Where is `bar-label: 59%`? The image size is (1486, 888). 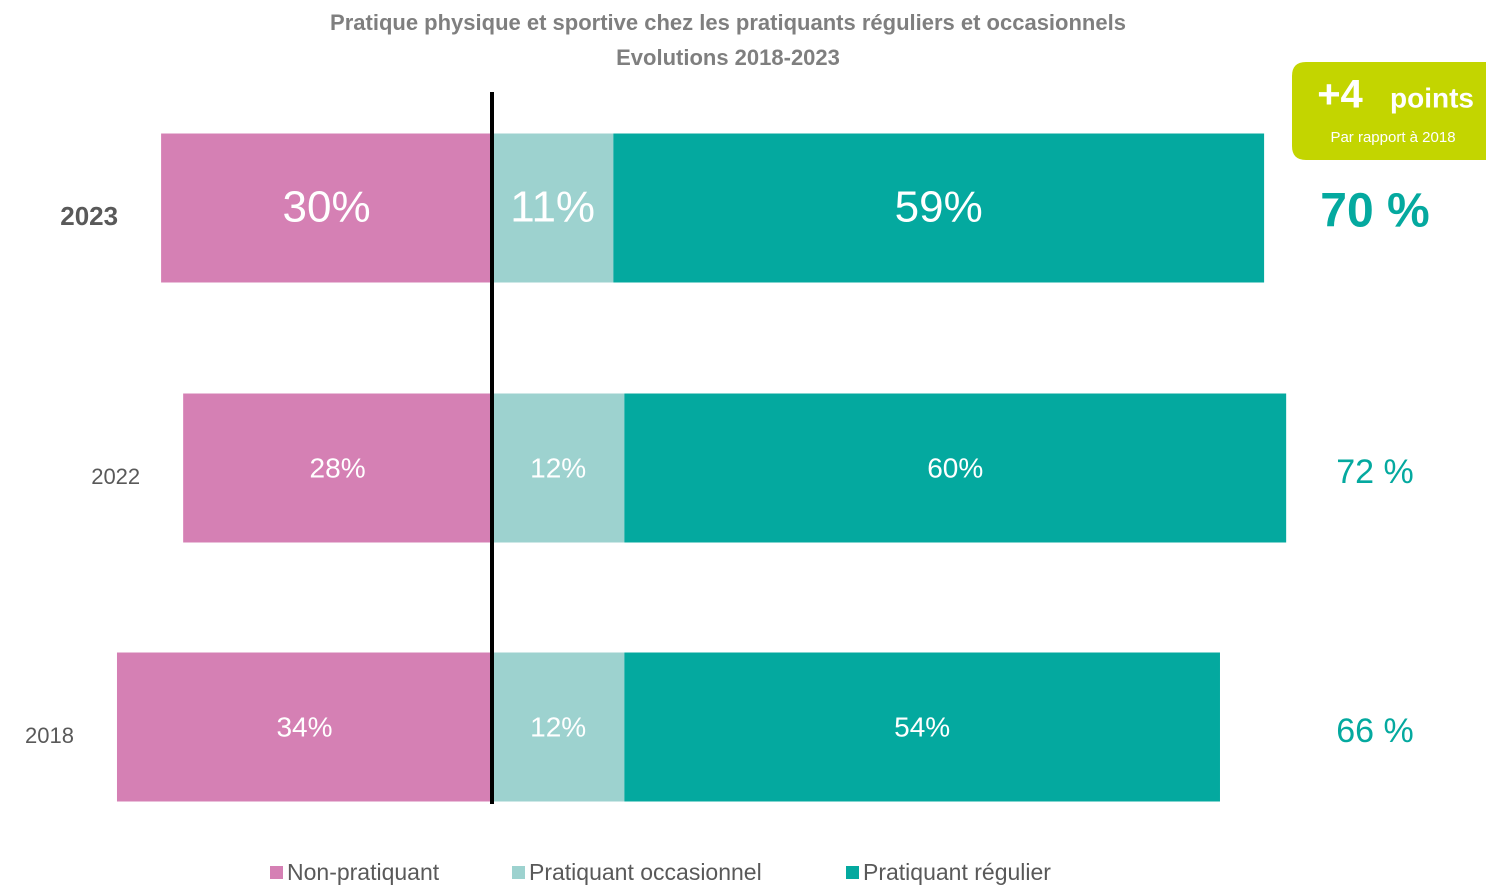
bar-label: 59% is located at coordinates (939, 207).